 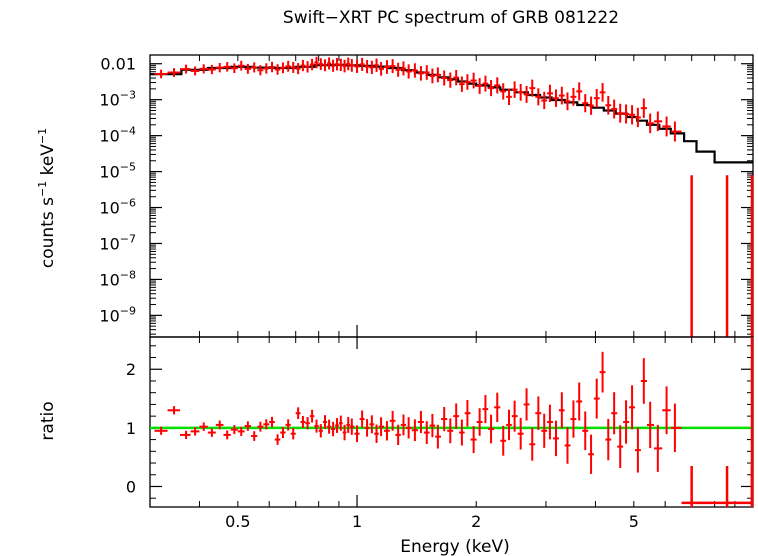 What do you see at coordinates (117, 278) in the screenshot?
I see `top-y-tick-label: 10⁻⁸` at bounding box center [117, 278].